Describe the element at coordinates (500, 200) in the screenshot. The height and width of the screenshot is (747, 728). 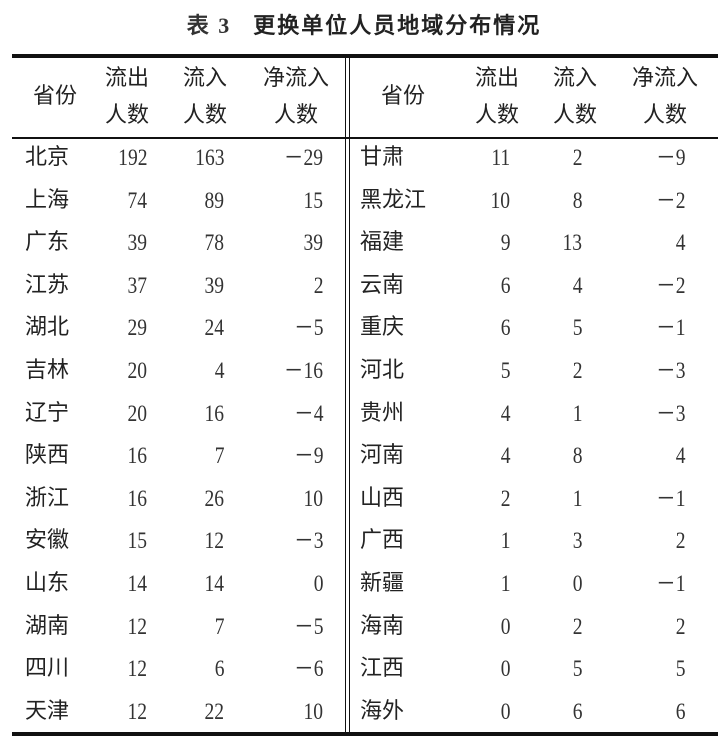
I see `outflow-cell: 10` at that location.